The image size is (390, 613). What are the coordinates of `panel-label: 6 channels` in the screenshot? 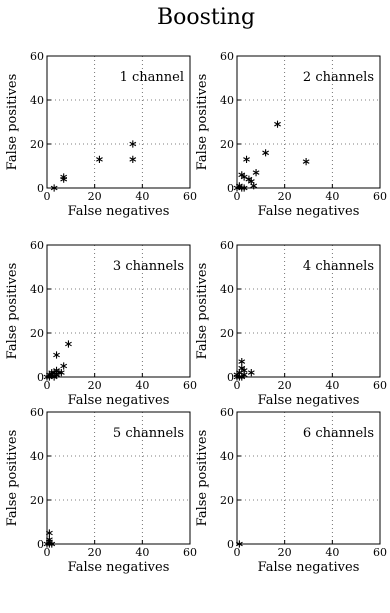 It's located at (338, 433).